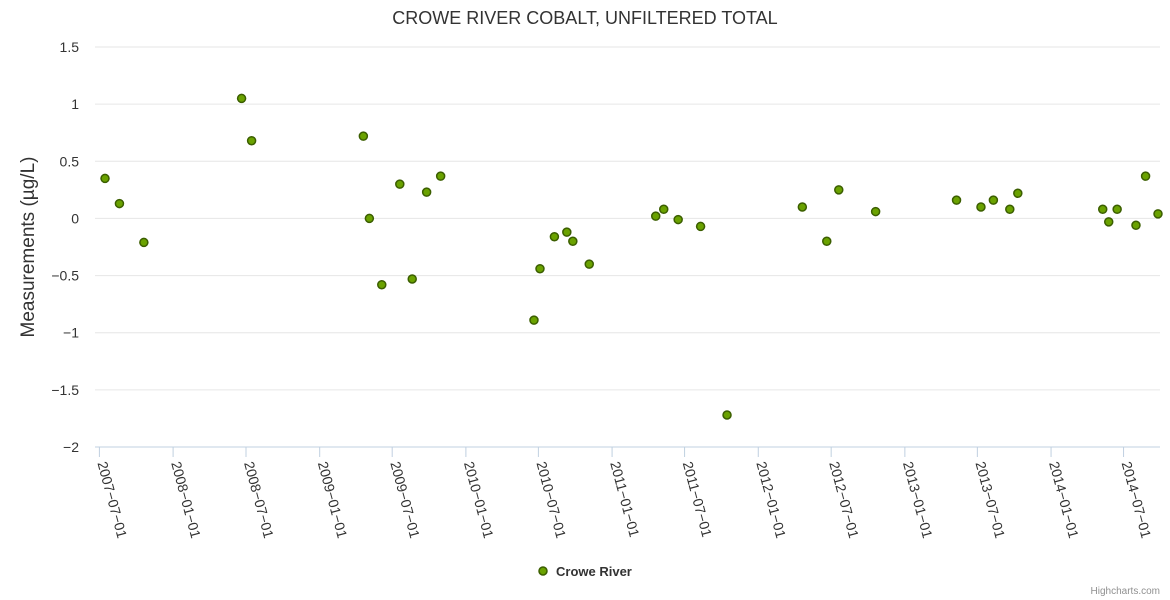  Describe the element at coordinates (918, 500) in the screenshot. I see `x-tick-label: 2013−01−01` at that location.